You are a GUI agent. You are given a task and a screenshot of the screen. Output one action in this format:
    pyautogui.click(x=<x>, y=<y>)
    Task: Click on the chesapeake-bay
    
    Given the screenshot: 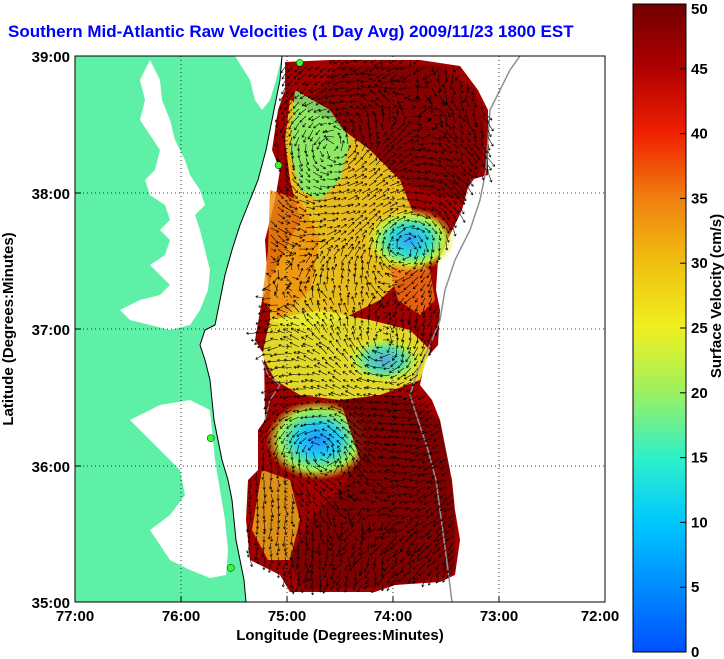 What is the action you would take?
    pyautogui.click(x=165, y=195)
    